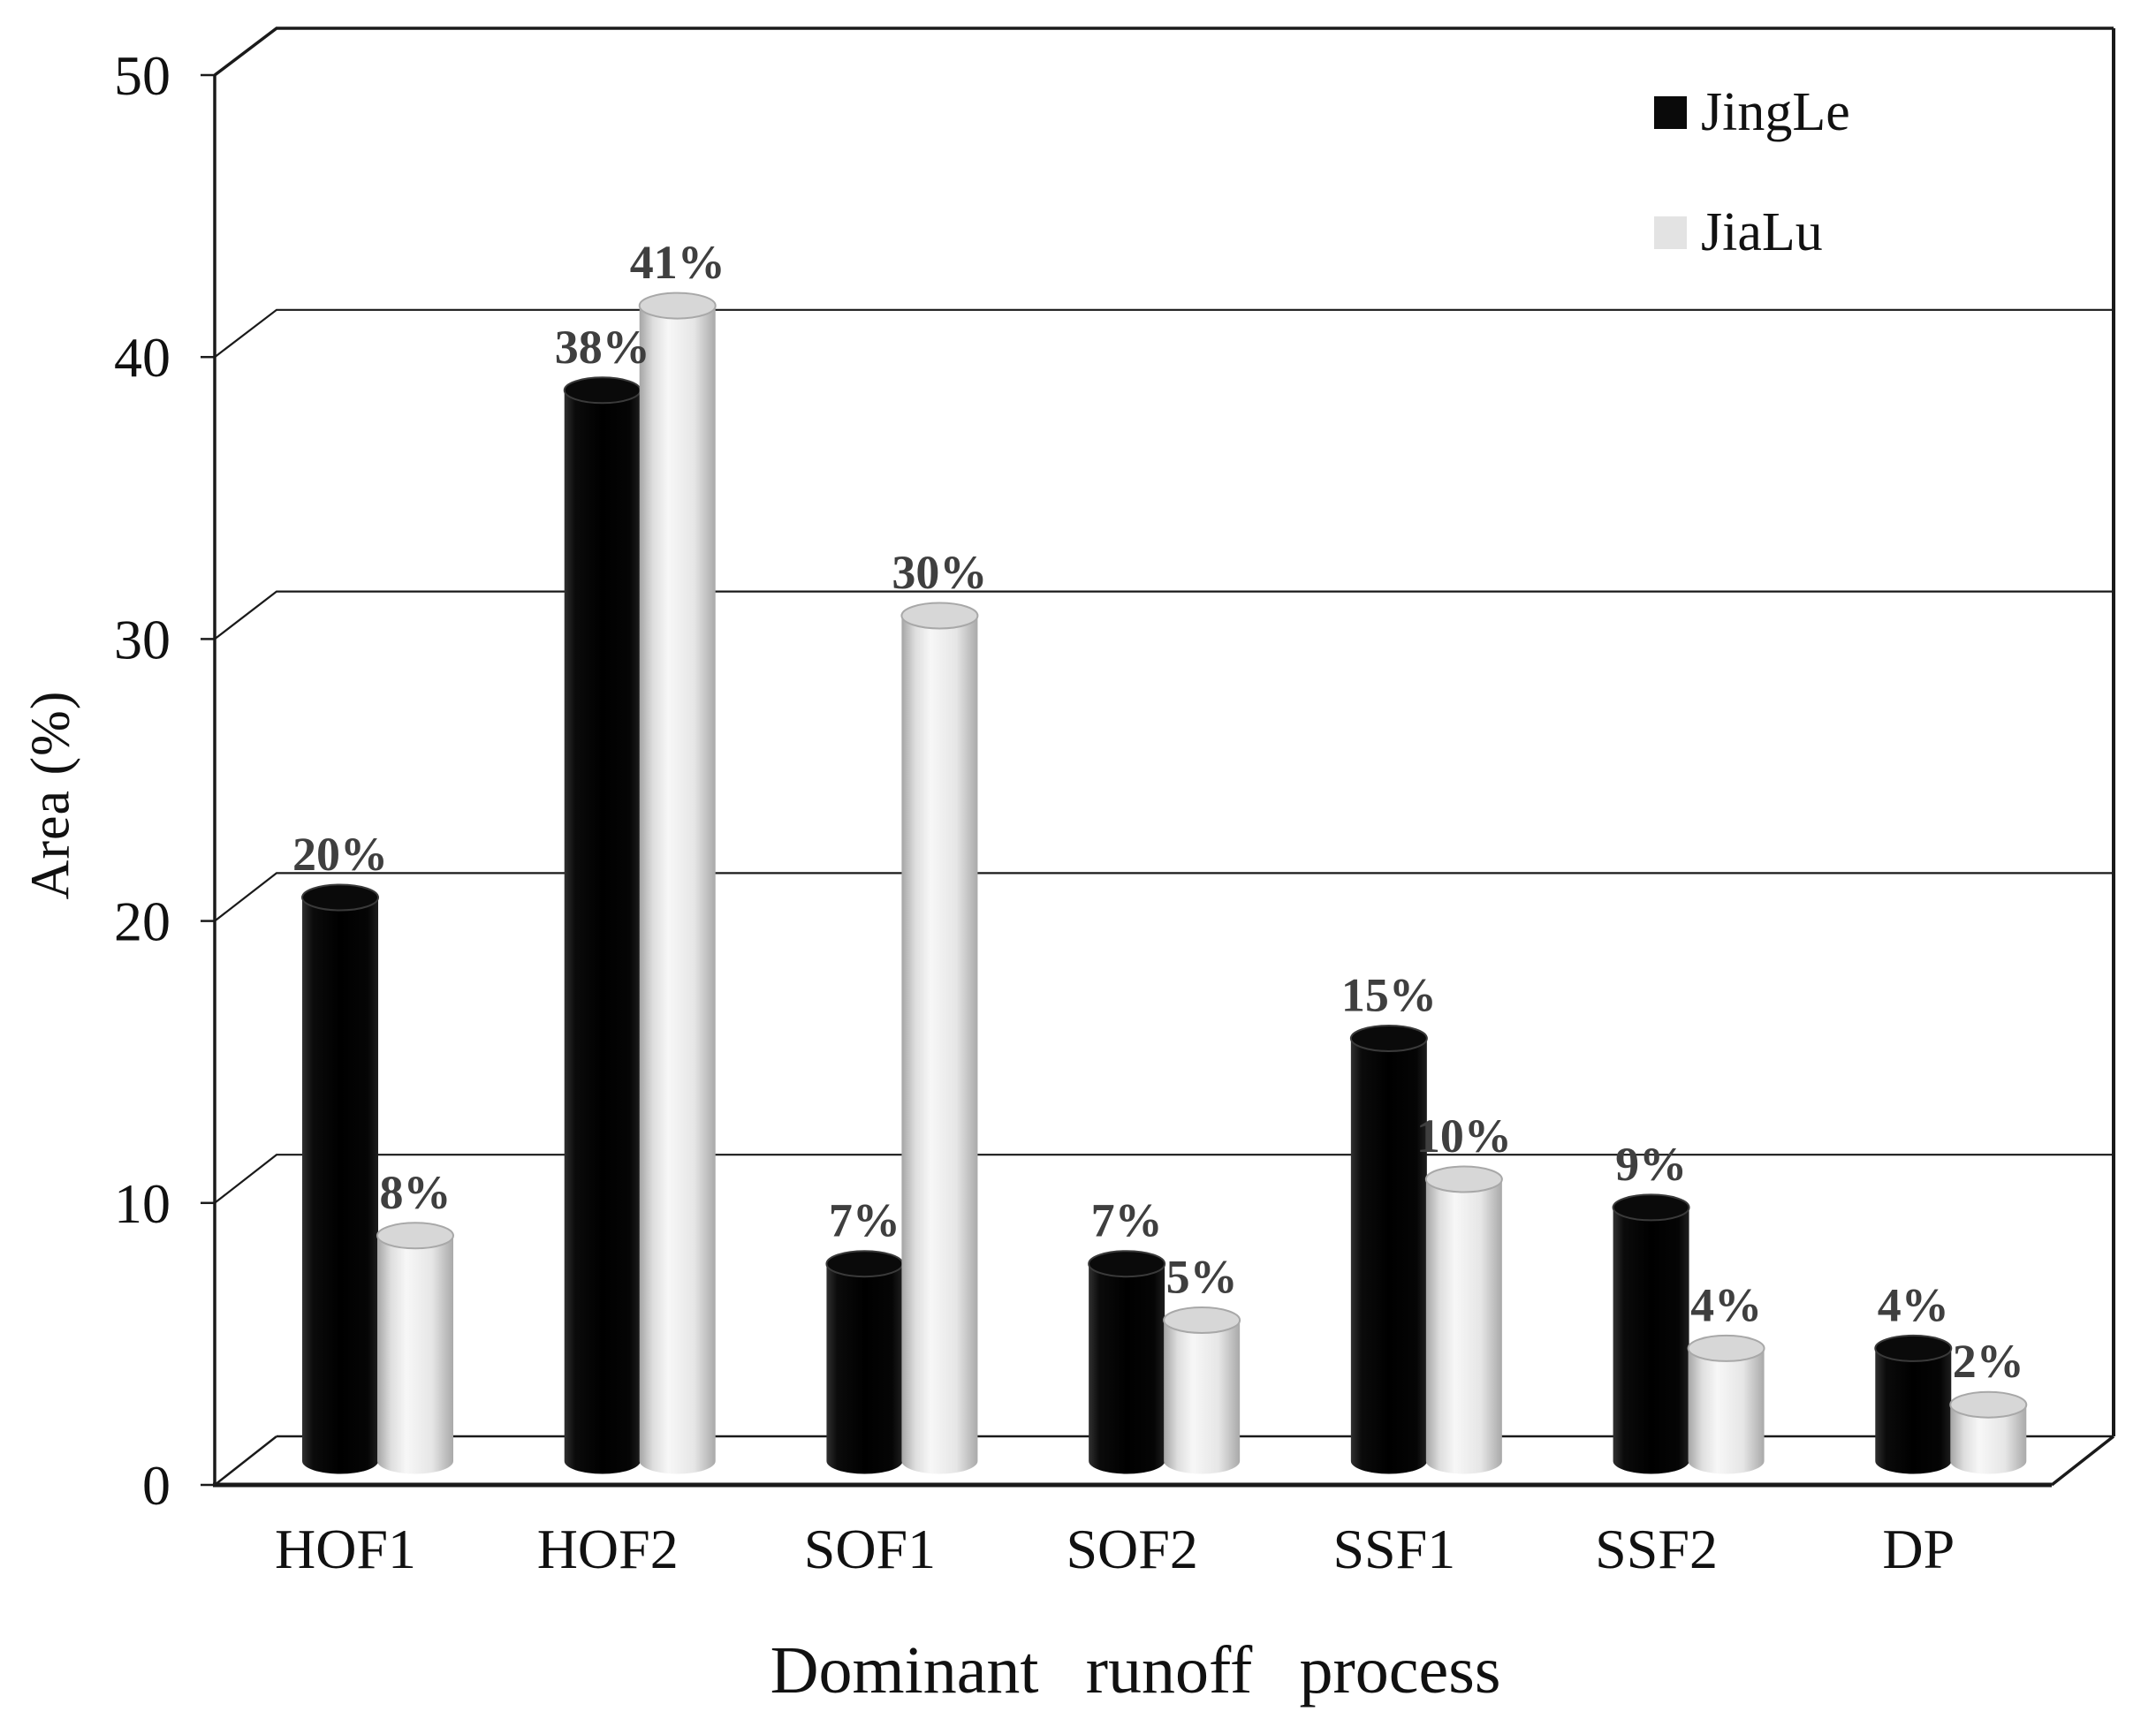 The image size is (2156, 1719). I want to click on value-label-jingle-hof1: 20%, so click(340, 854).